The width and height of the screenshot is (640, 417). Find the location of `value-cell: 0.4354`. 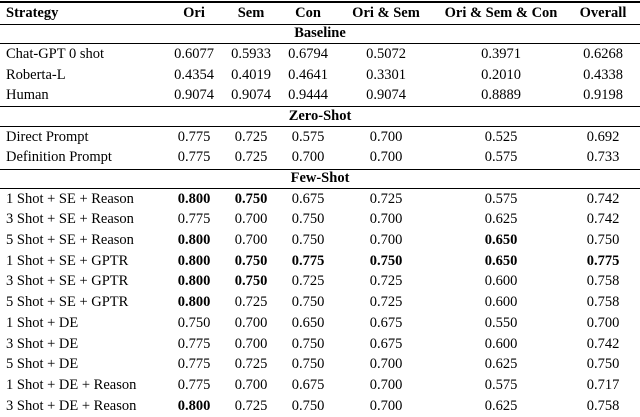

value-cell: 0.4354 is located at coordinates (194, 74).